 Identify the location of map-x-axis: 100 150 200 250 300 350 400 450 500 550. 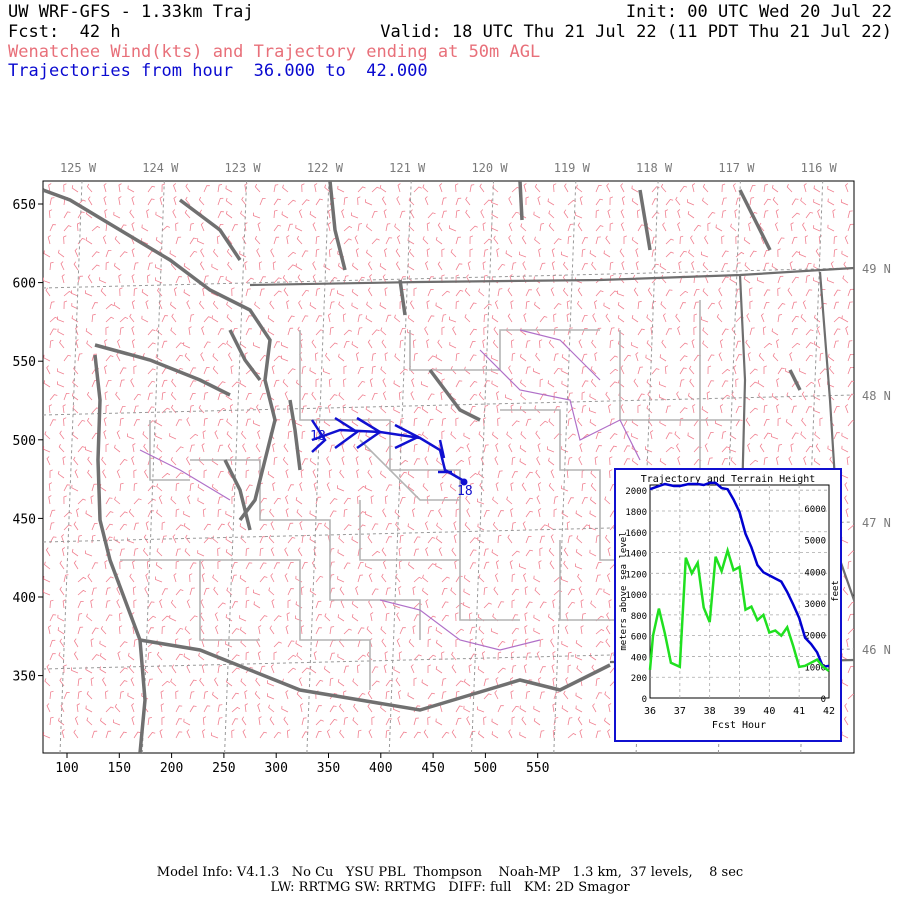
(302, 764).